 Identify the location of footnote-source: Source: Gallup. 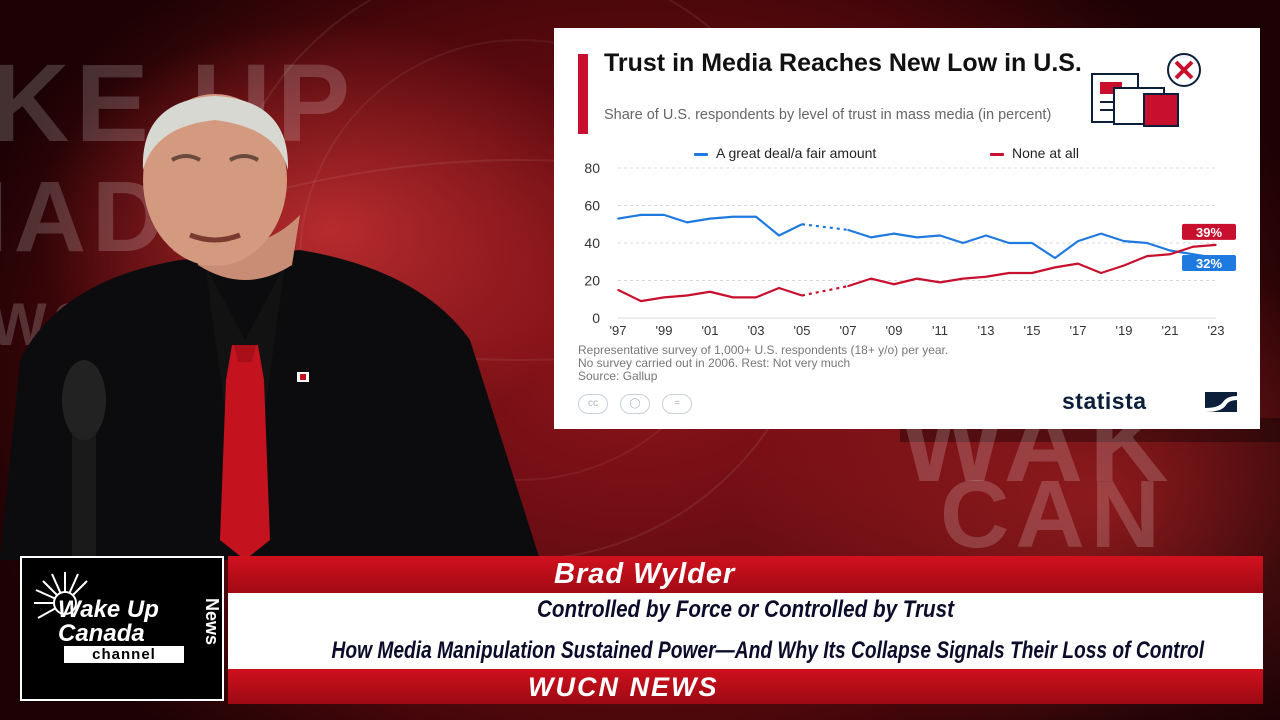
(618, 376).